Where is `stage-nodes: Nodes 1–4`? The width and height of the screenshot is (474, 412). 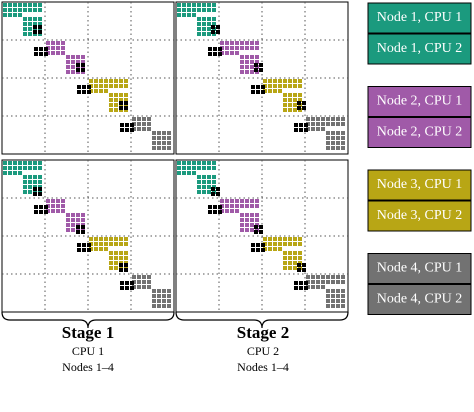
stage-nodes: Nodes 1–4 is located at coordinates (263, 367).